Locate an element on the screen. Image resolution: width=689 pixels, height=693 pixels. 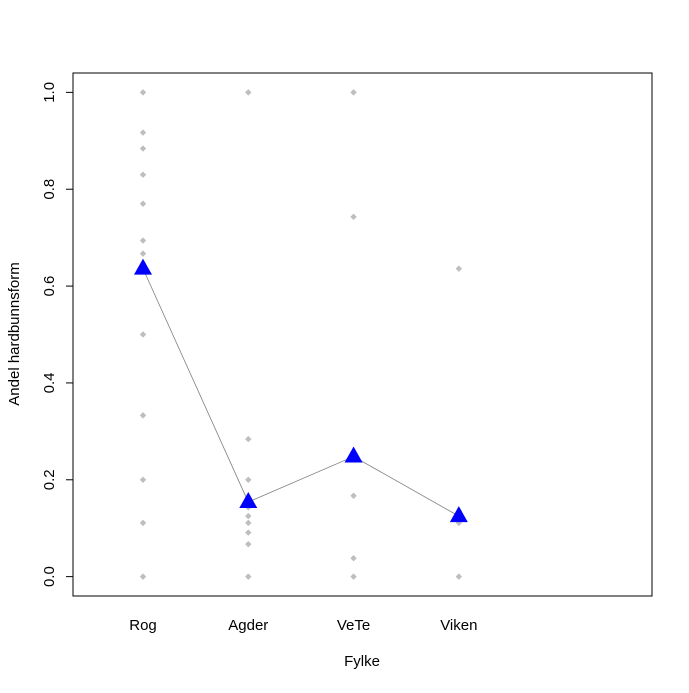
x-tick-label: Rog is located at coordinates (143, 625).